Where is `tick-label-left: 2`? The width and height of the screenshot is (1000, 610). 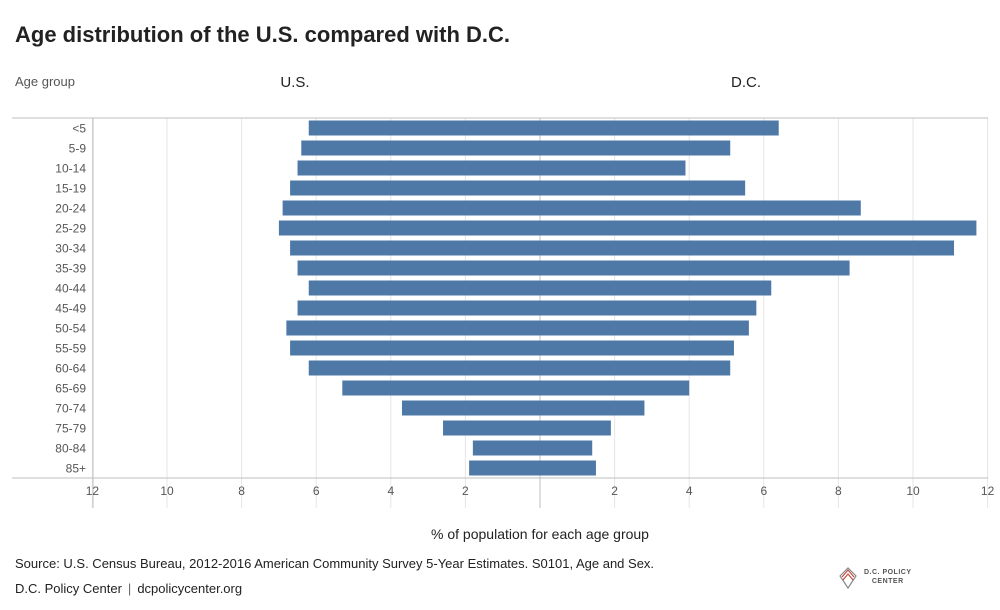
tick-label-left: 2 is located at coordinates (465, 491).